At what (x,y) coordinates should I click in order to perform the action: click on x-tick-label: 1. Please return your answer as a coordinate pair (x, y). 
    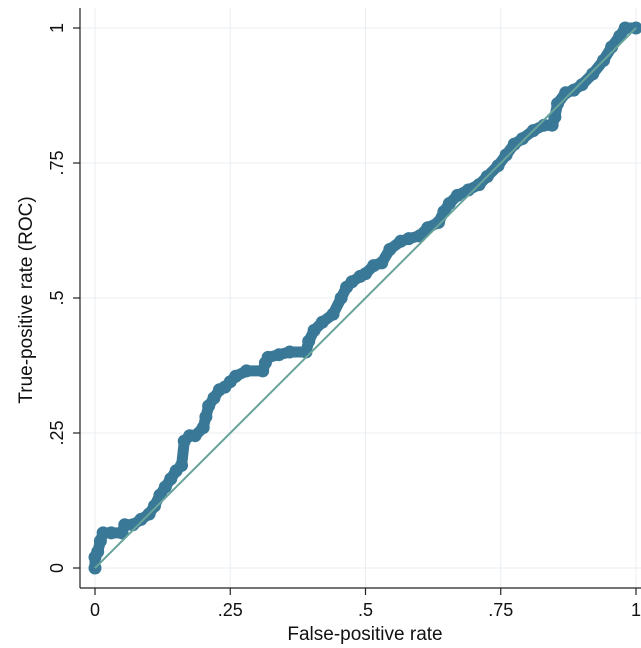
    Looking at the image, I should click on (636, 610).